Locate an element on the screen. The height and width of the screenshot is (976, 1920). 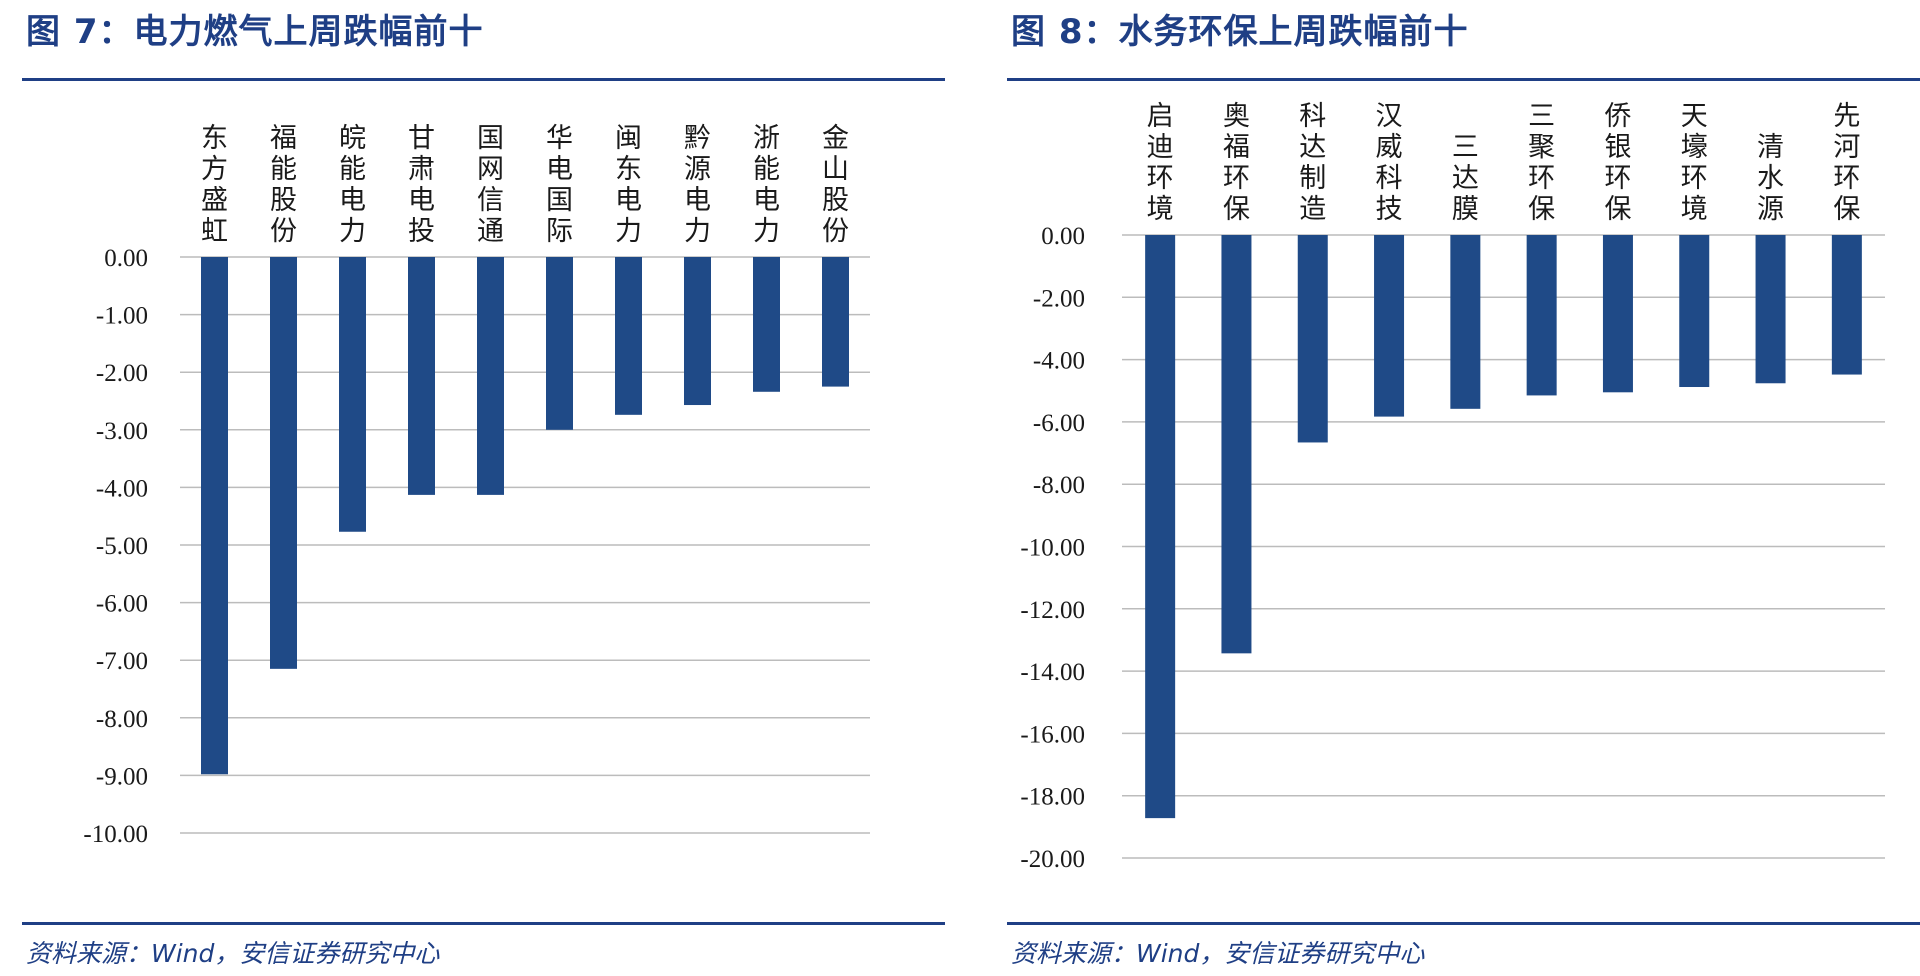
x-category-label: 奥福环保 is located at coordinates (1236, 163).